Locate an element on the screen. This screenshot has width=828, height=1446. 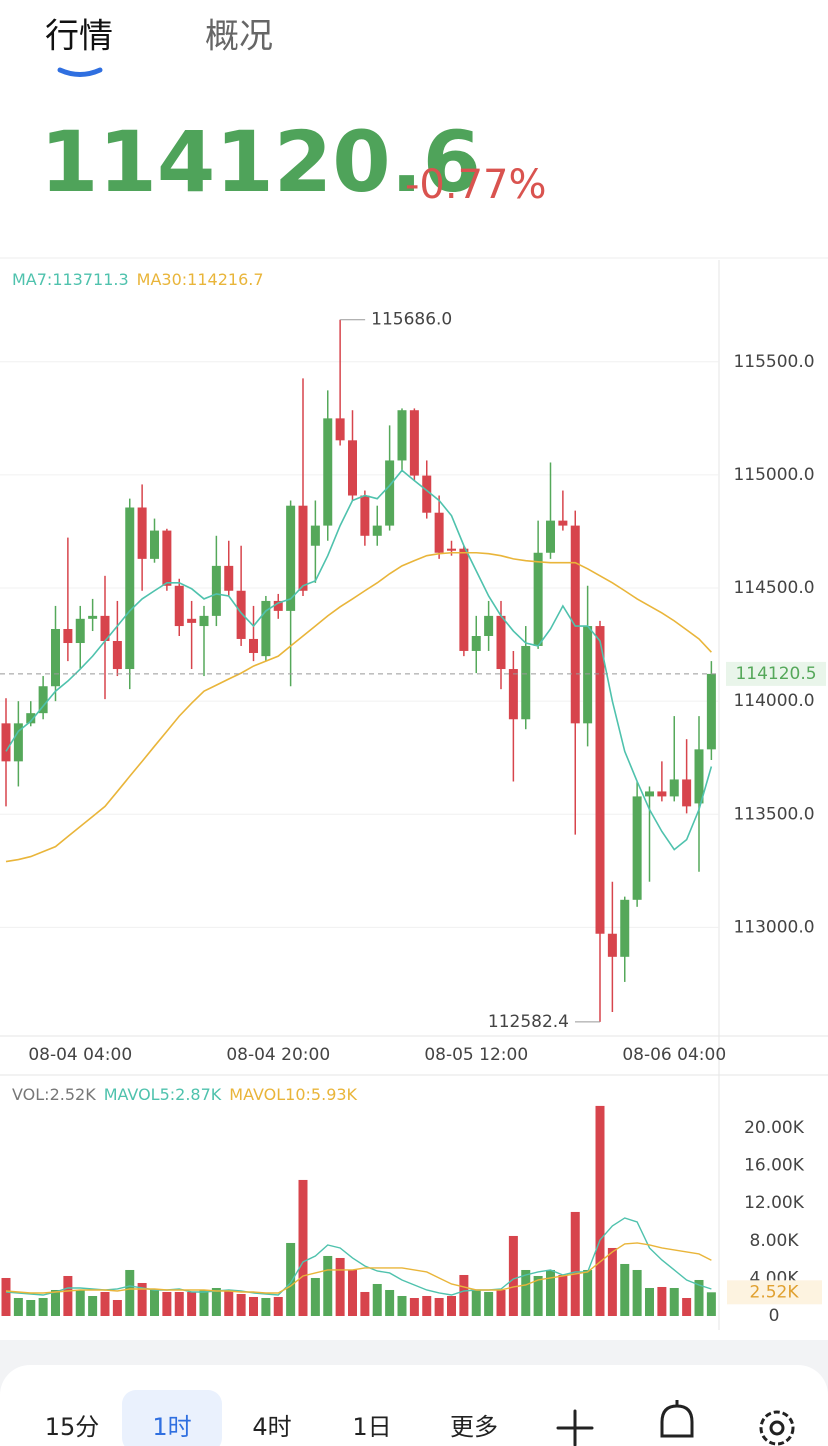
interval-button: 4时 is located at coordinates (271, 1427).